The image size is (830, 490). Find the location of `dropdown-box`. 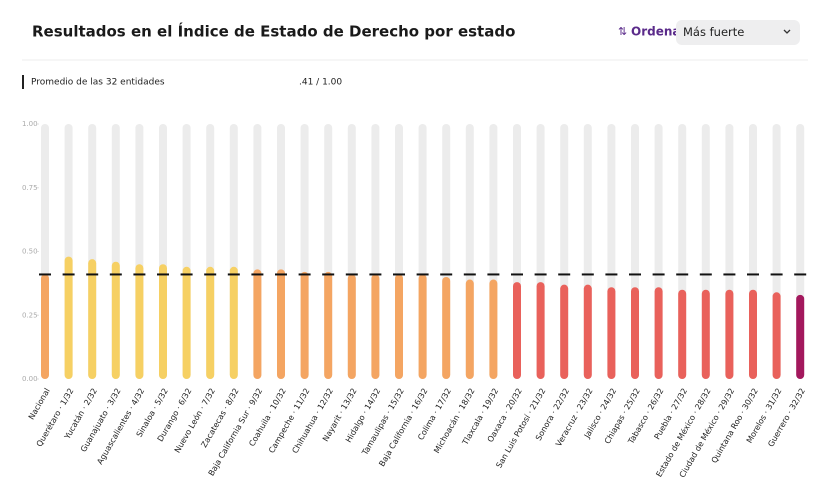

dropdown-box is located at coordinates (738, 32).